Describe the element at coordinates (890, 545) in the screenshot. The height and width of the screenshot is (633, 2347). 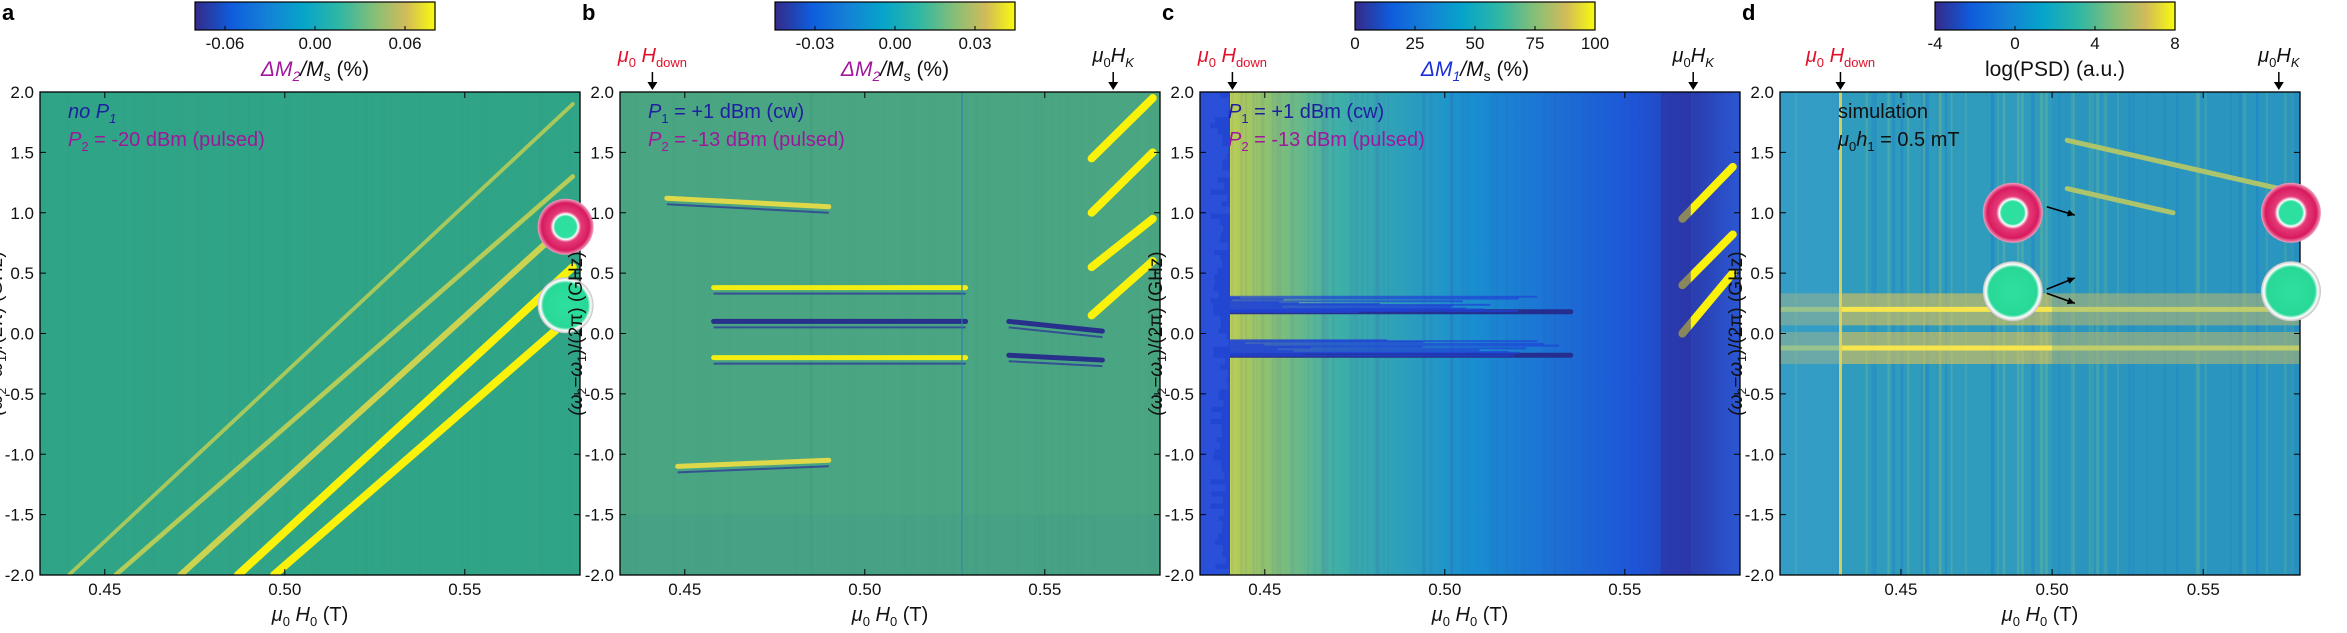
I see `bottom-band` at that location.